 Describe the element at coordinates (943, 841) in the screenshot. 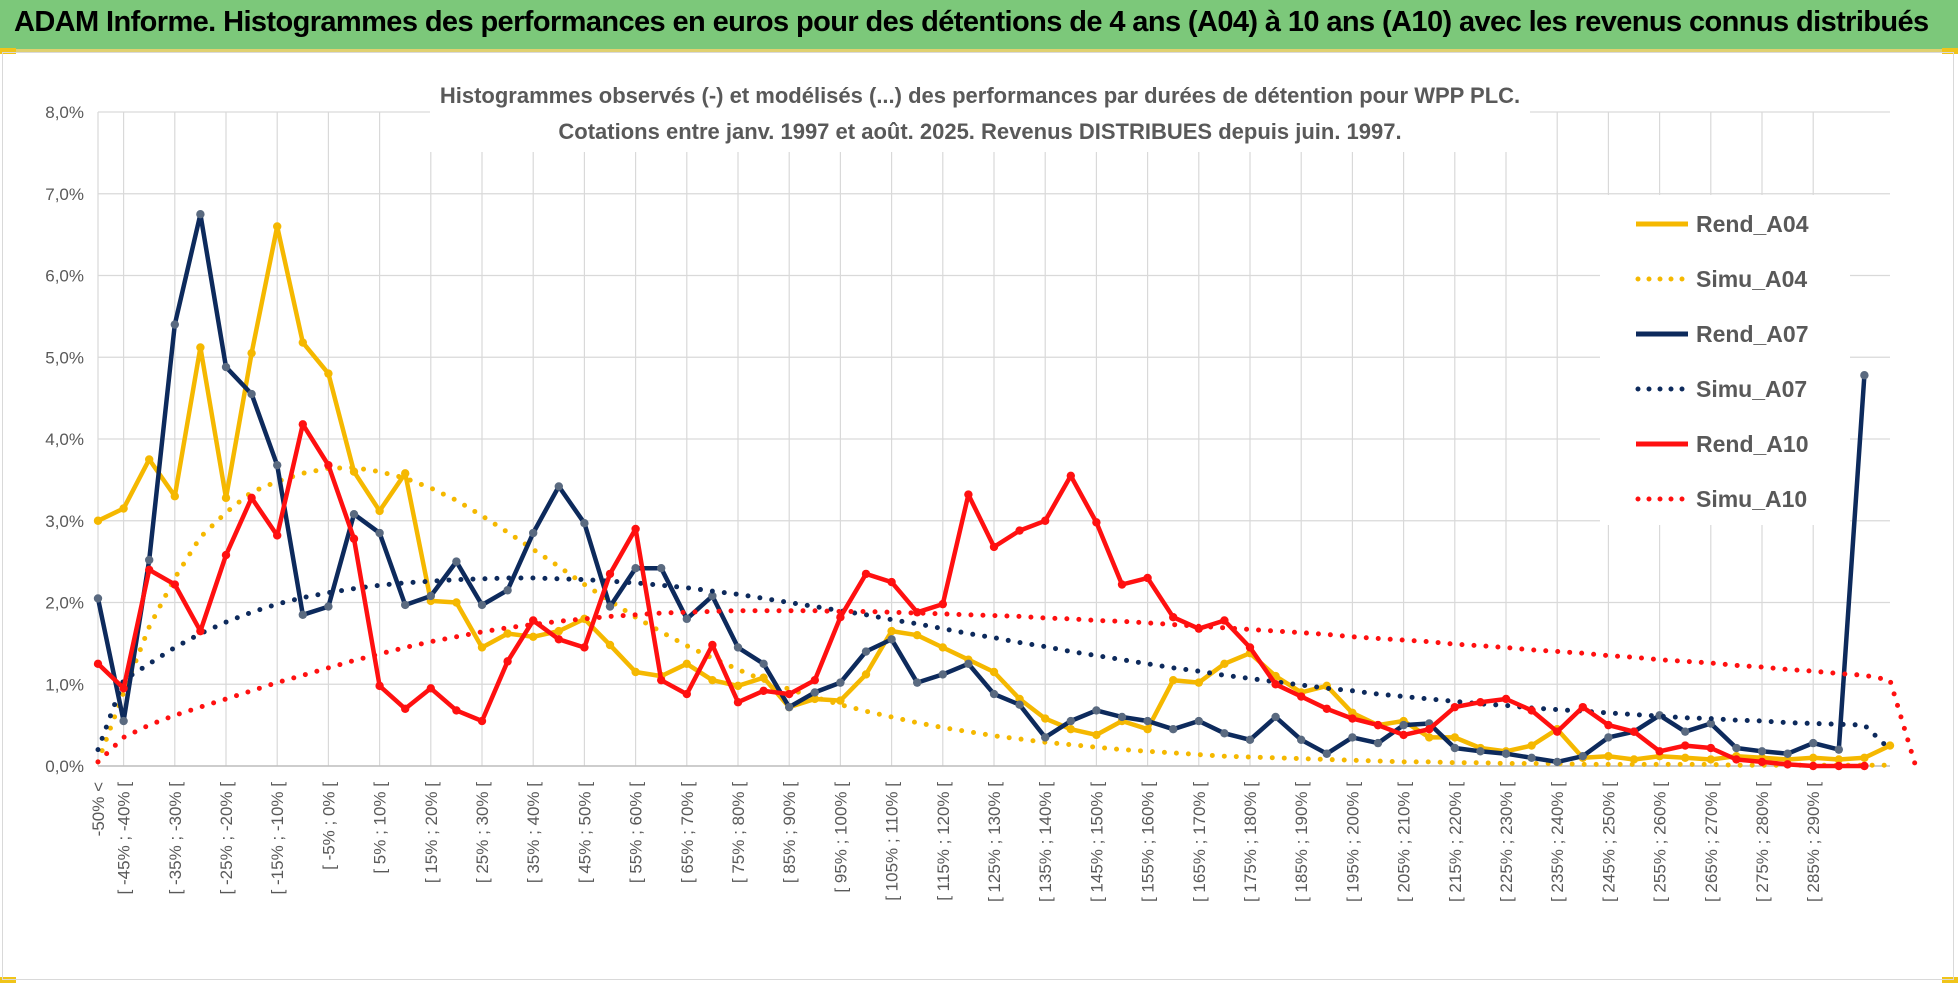

I see `x-tick-label: [ 115% ; 120% [` at that location.